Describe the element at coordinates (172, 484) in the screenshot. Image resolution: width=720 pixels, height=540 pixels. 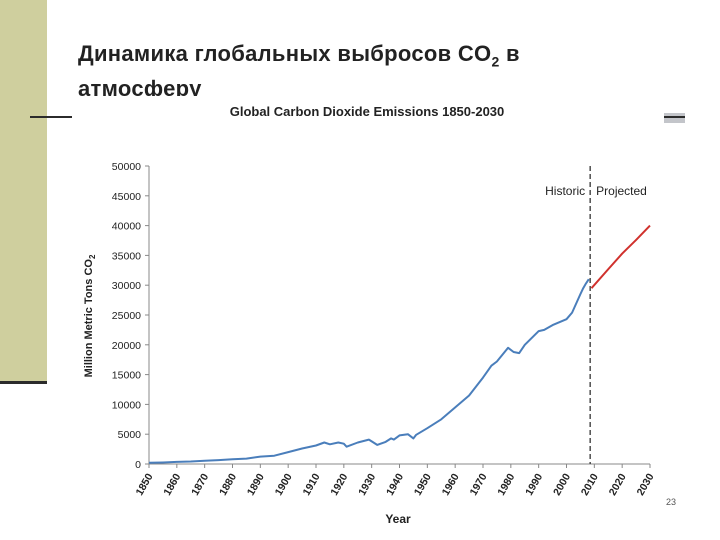
I see `x-tick-label: 1860` at that location.